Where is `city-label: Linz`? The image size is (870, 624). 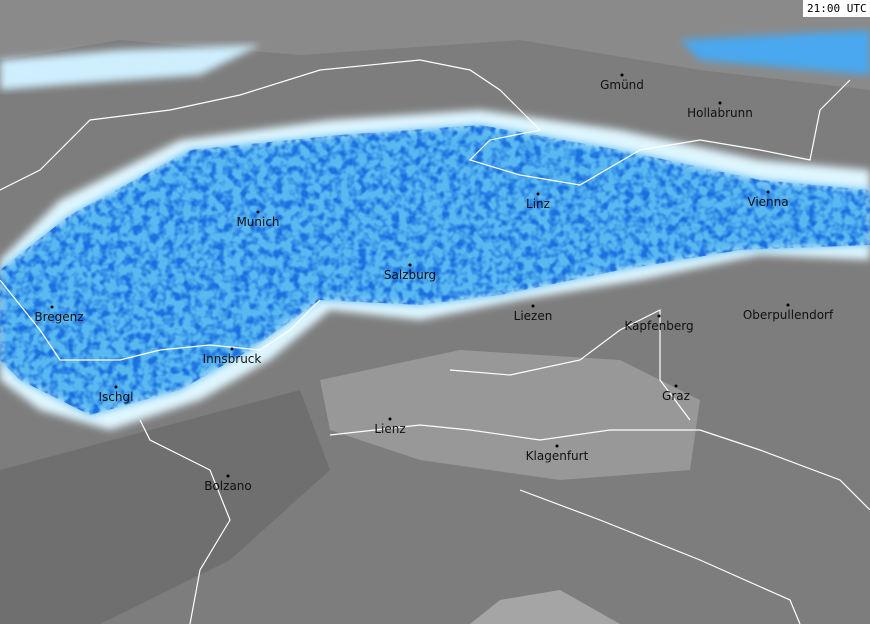 city-label: Linz is located at coordinates (538, 204).